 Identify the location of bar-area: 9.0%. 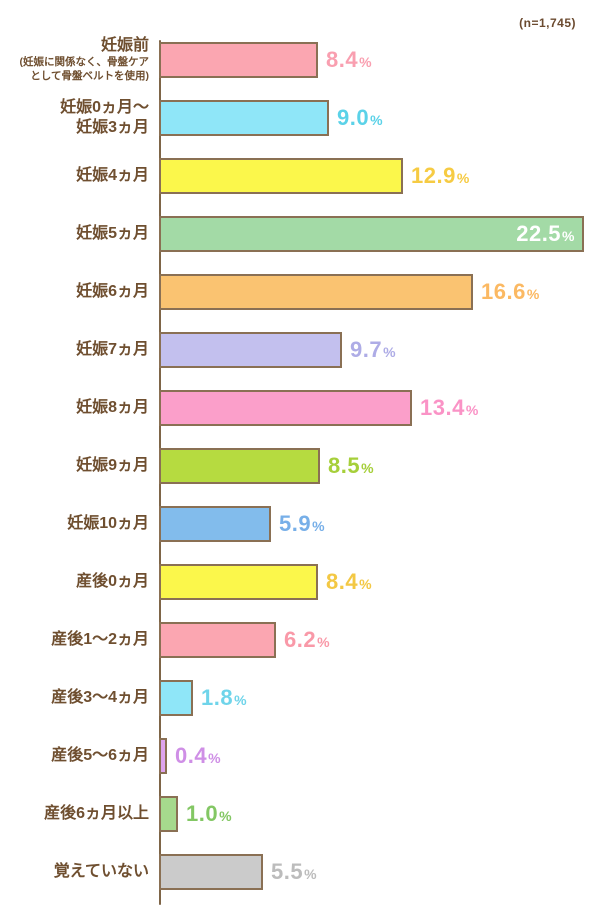
(271, 118).